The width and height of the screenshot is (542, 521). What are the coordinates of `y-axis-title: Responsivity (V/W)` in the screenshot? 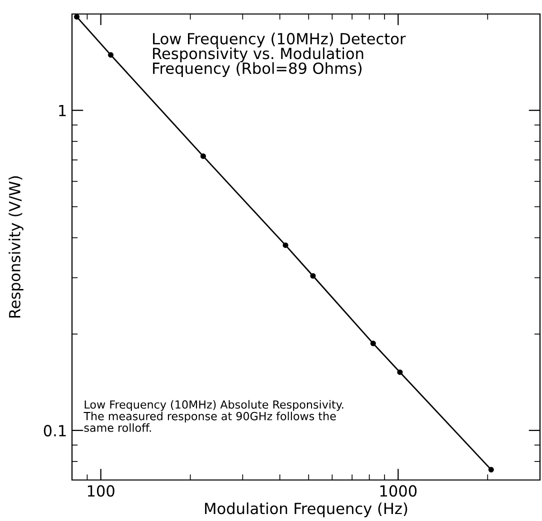 It's located at (16, 247).